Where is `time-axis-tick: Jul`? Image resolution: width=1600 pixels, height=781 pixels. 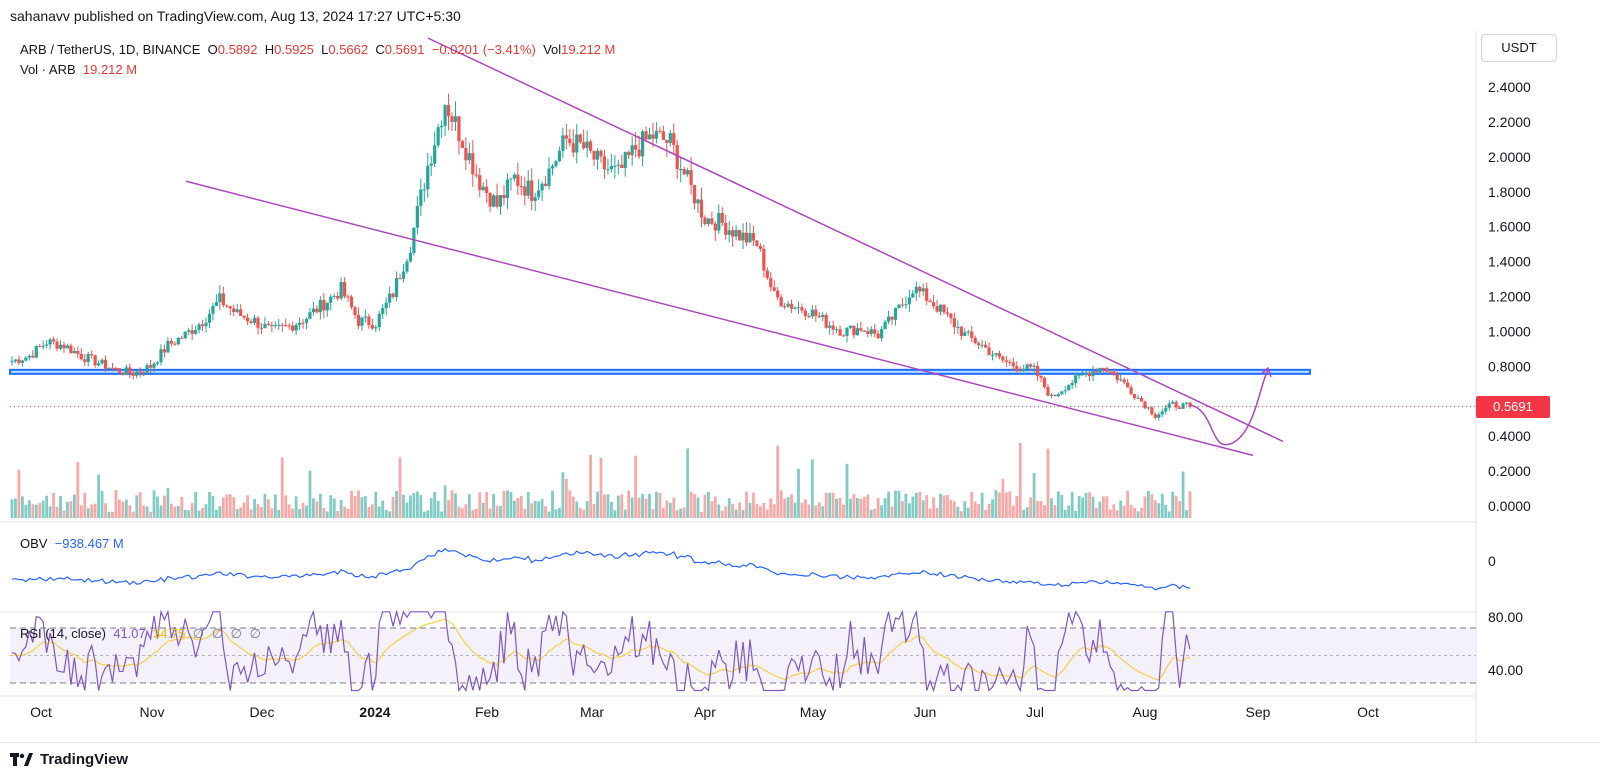
time-axis-tick: Jul is located at coordinates (1035, 712).